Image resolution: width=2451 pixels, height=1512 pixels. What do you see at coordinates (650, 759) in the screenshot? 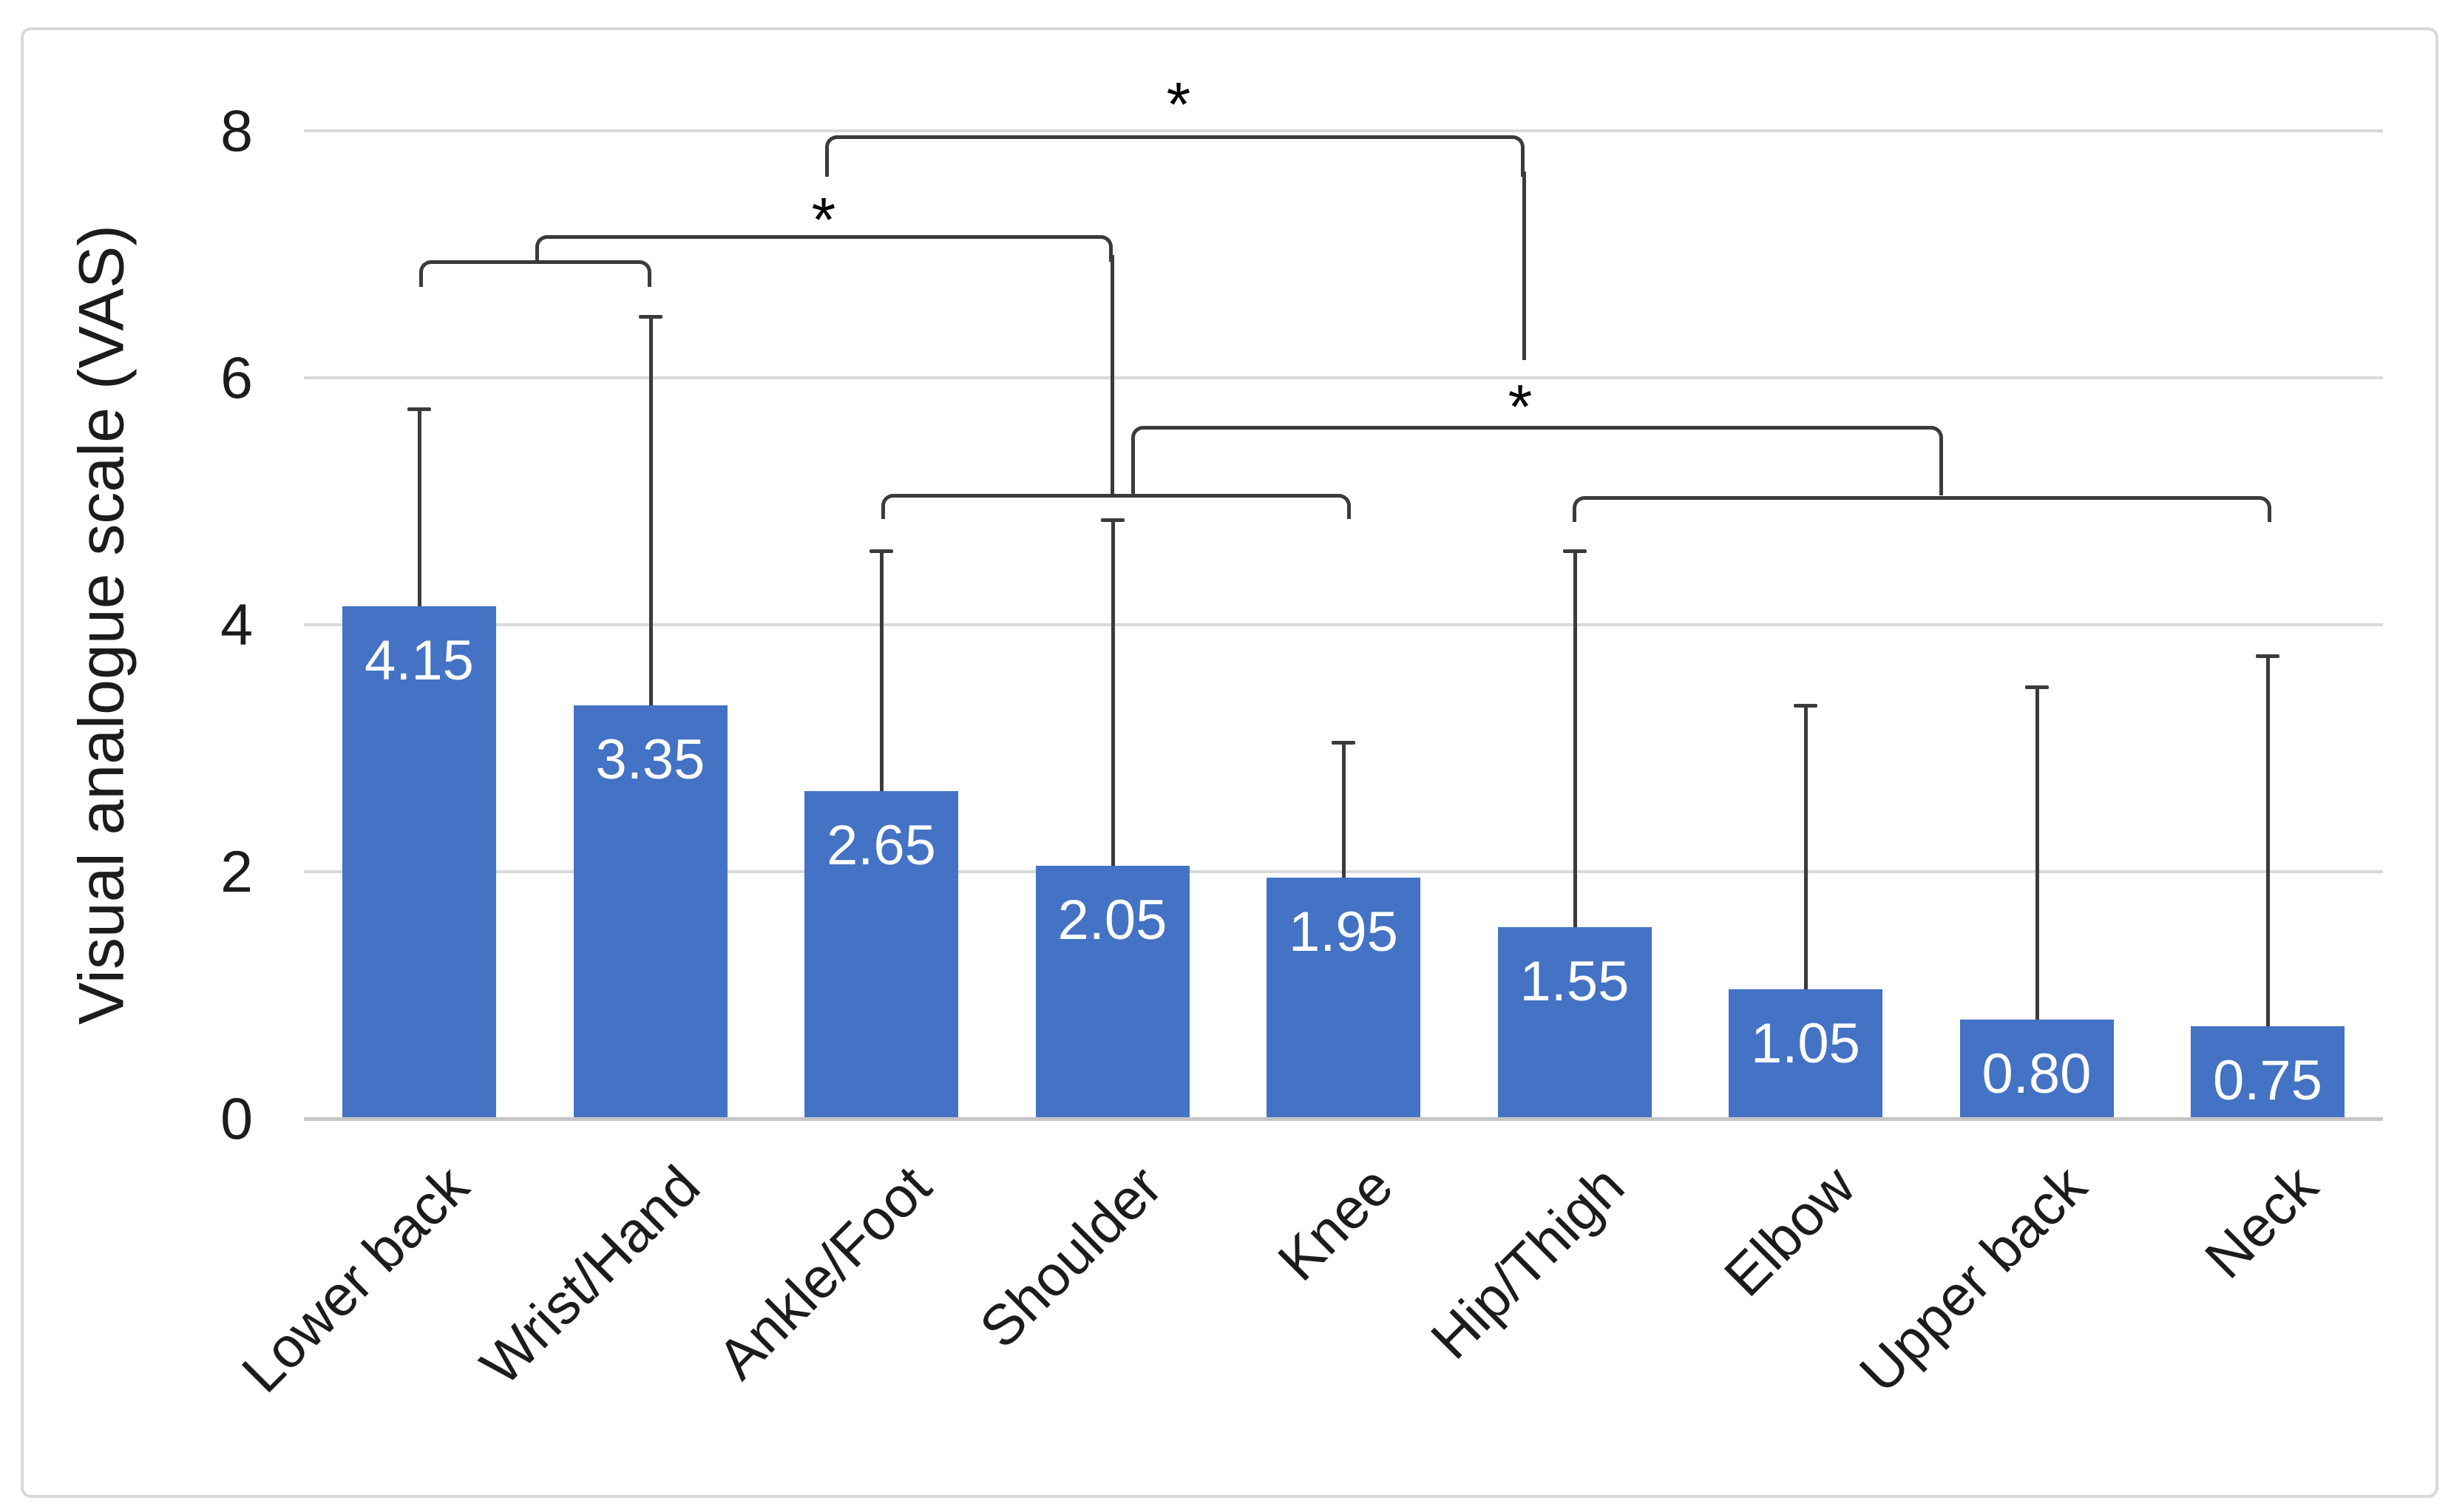
I see `bar-value-label: 3.35` at bounding box center [650, 759].